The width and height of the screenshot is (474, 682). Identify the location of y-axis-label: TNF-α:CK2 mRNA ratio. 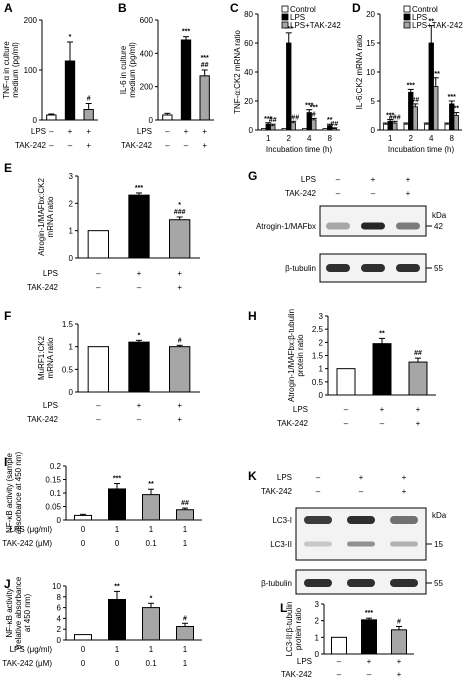
(237, 72).